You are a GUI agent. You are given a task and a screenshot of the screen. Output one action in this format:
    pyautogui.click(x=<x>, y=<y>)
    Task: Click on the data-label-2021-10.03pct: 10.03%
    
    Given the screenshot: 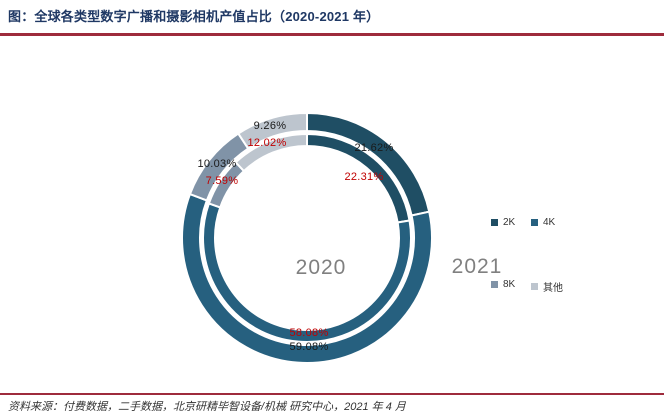 What is the action you would take?
    pyautogui.click(x=217, y=164)
    